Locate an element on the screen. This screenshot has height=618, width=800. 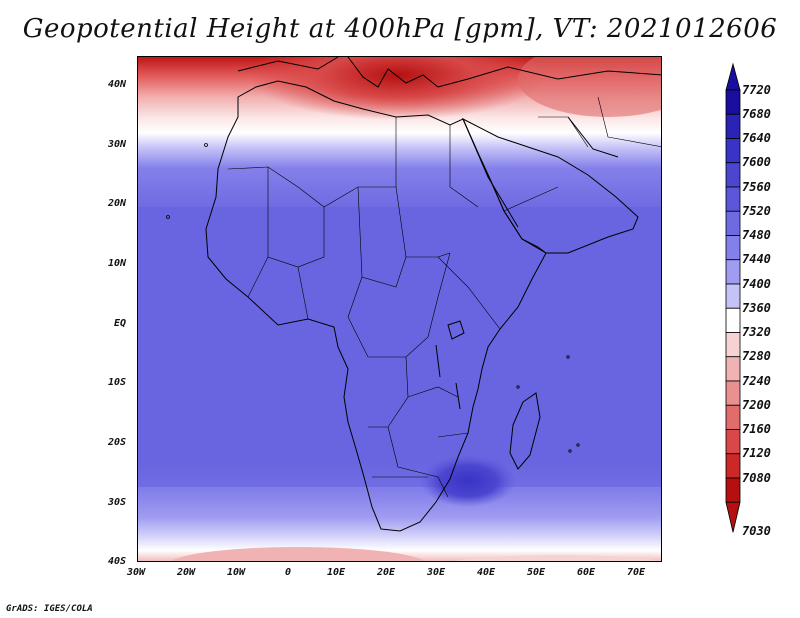
lake-victoria is located at coordinates (456, 330).